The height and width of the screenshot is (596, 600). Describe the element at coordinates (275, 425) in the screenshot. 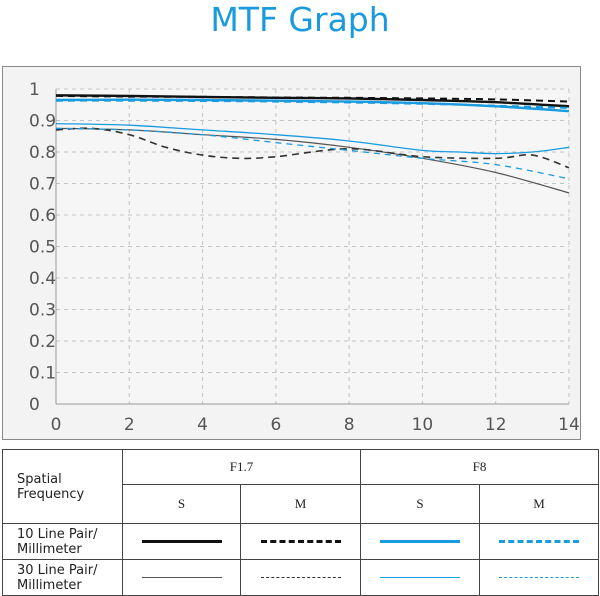

I see `x-tick-label: 6` at that location.